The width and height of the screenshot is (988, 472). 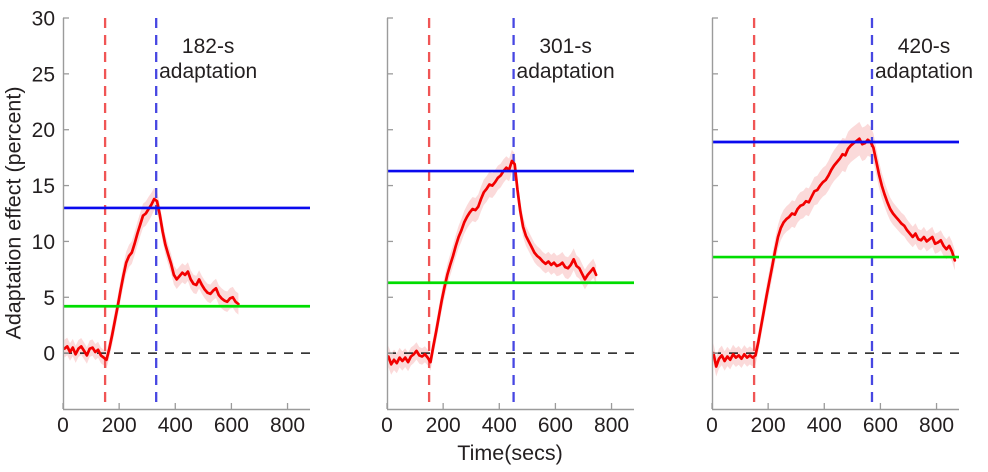 What do you see at coordinates (208, 46) in the screenshot?
I see `annotation-duration: 182-s` at bounding box center [208, 46].